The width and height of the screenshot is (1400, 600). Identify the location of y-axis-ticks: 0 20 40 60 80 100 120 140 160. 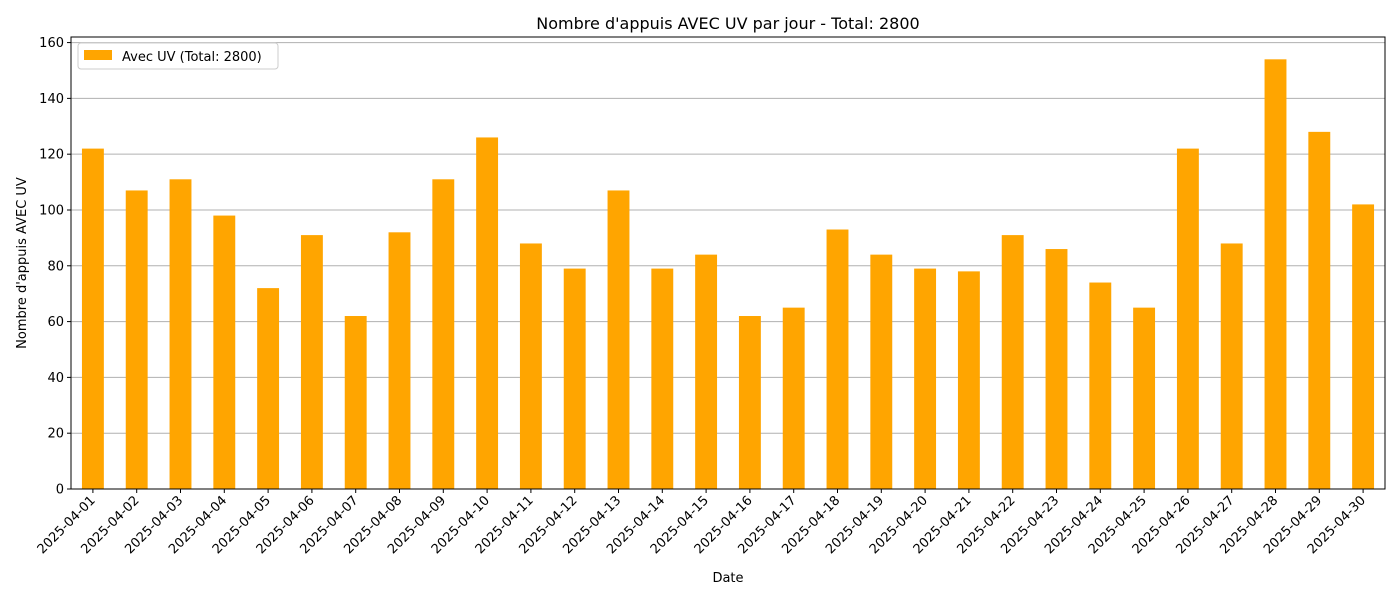
(55, 267).